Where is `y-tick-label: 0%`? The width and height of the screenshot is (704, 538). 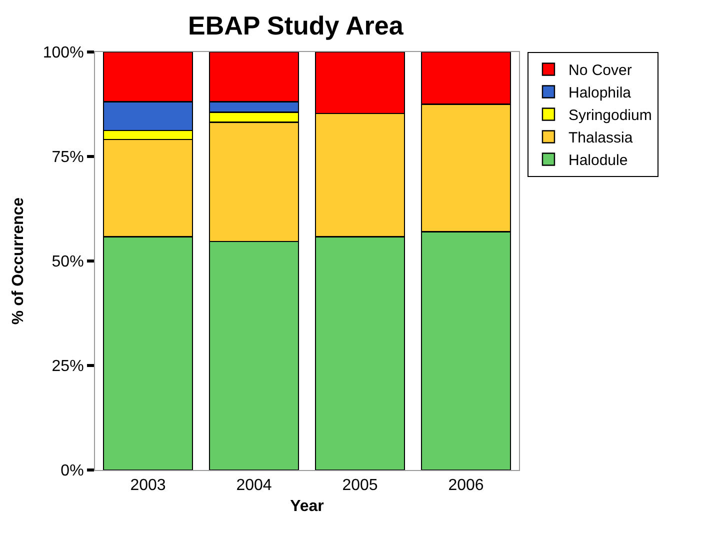
y-tick-label: 0% is located at coordinates (72, 471).